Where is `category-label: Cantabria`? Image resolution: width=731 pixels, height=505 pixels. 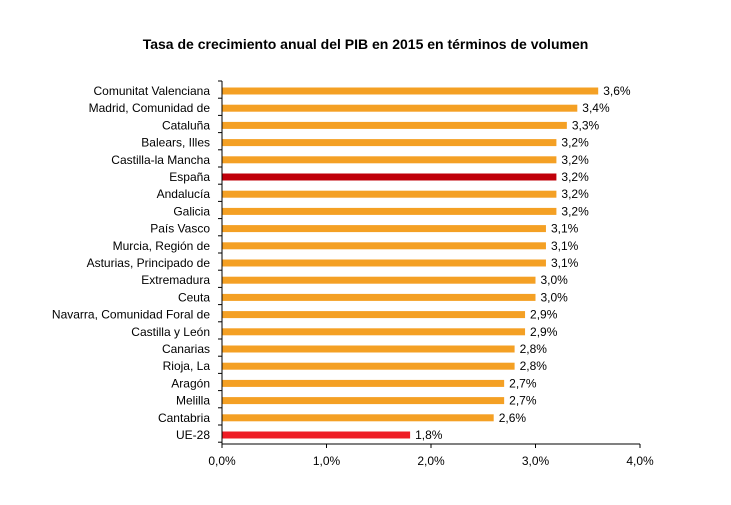 category-label: Cantabria is located at coordinates (184, 418).